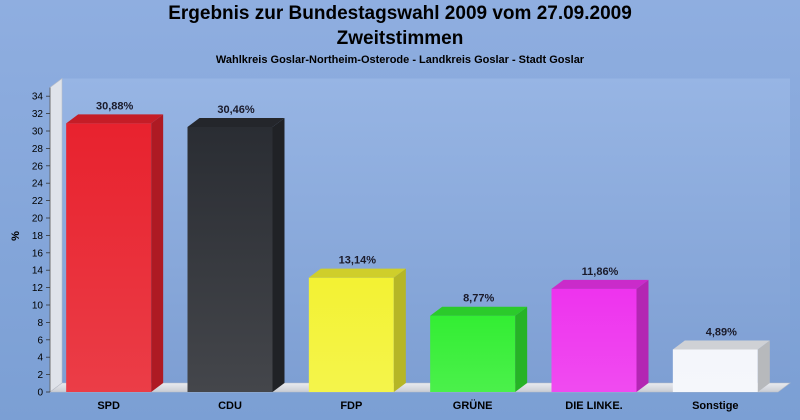  I want to click on x-tick-label: DIE LINKE., so click(593, 406).